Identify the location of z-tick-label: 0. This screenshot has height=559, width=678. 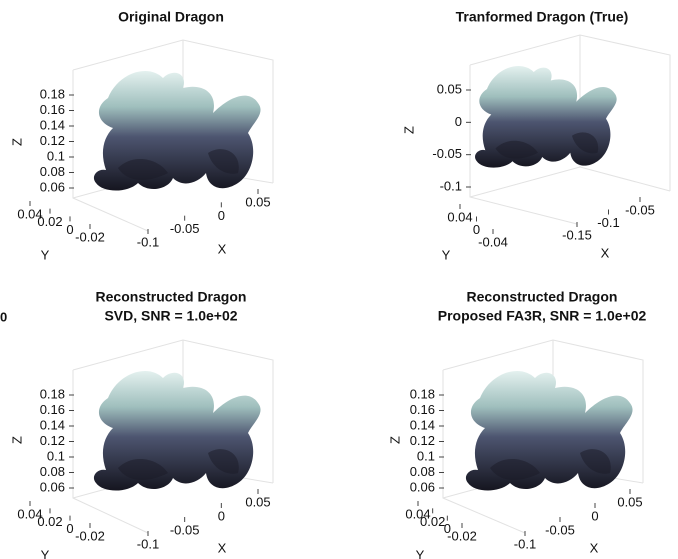
(458, 121).